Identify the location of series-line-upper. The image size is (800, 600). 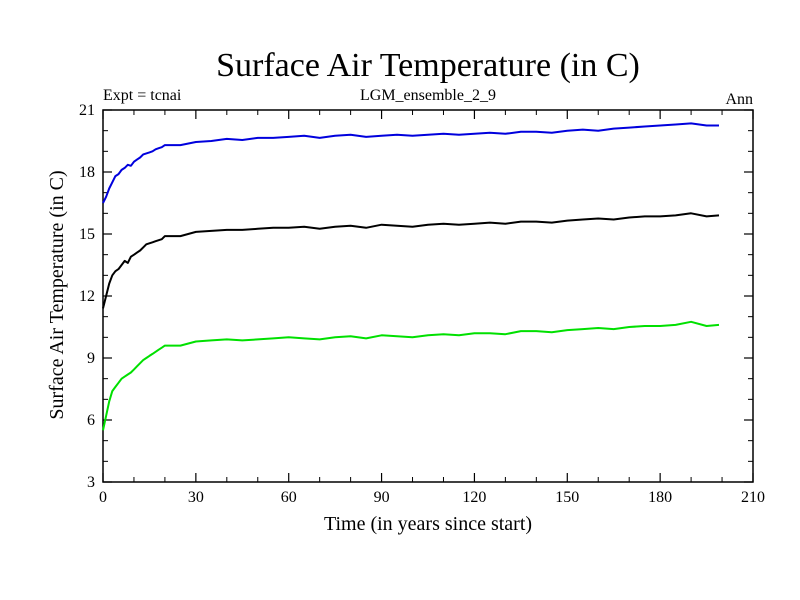
(410, 163).